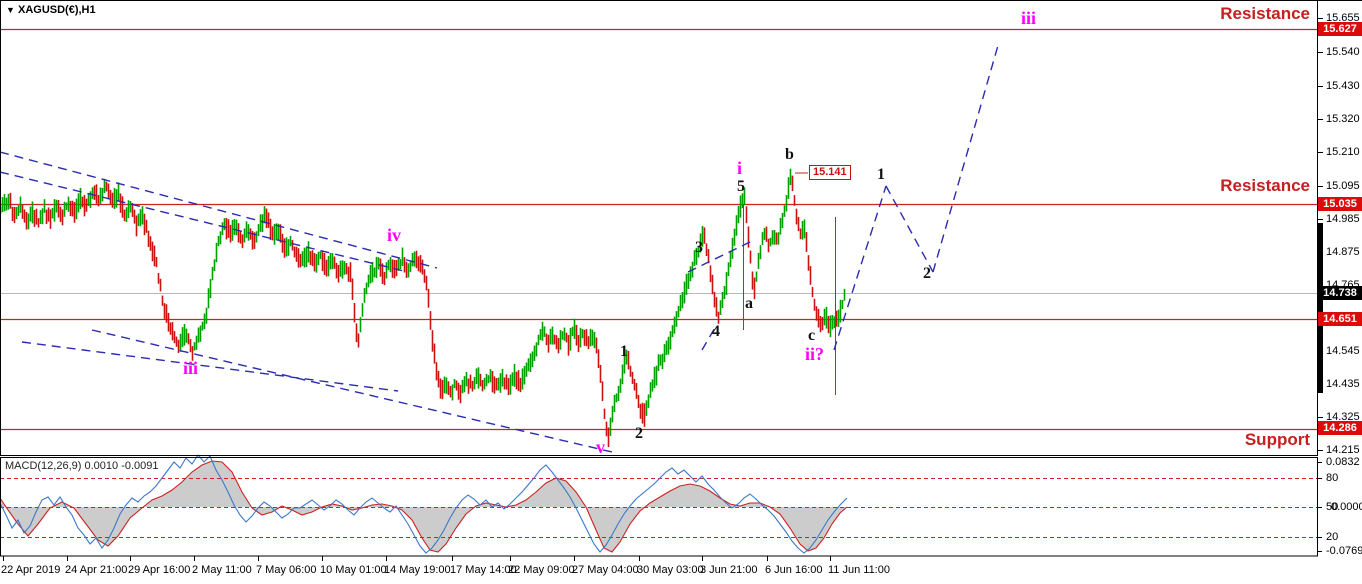  I want to click on price-axis-label: 14.215, so click(1343, 450).